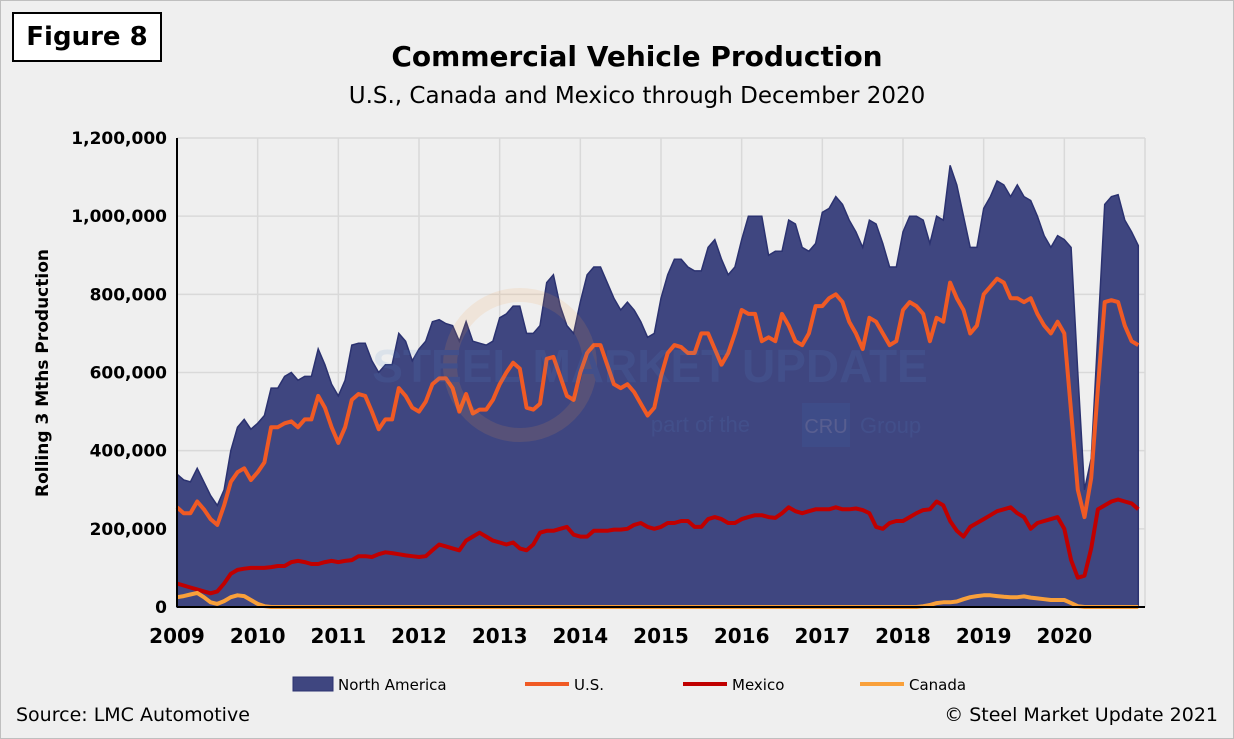 The image size is (1234, 739). Describe the element at coordinates (119, 217) in the screenshot. I see `y-tick-label: 1,000,000` at that location.